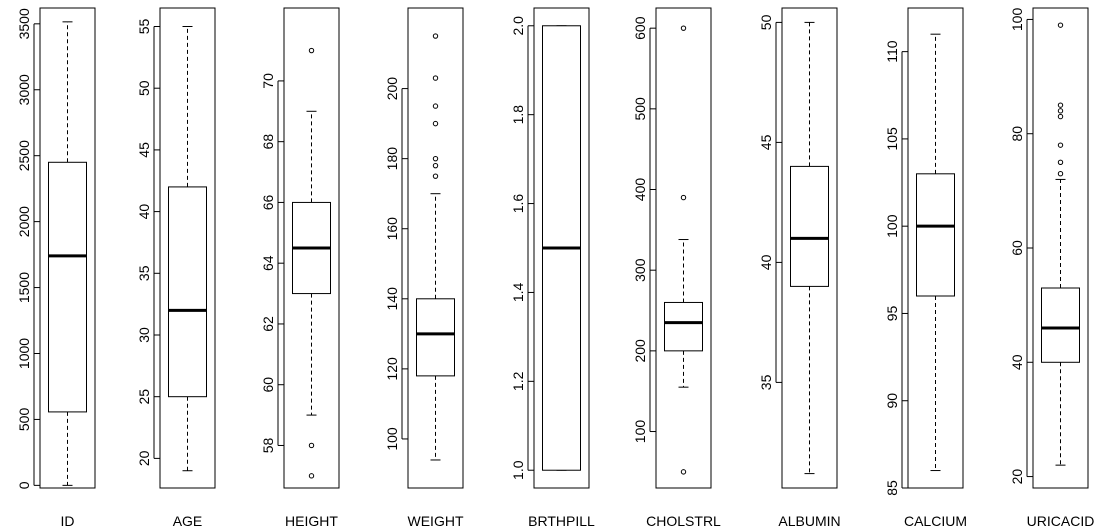 The height and width of the screenshot is (531, 1107). I want to click on y-tick-label-cholstrl-2: 300, so click(640, 270).